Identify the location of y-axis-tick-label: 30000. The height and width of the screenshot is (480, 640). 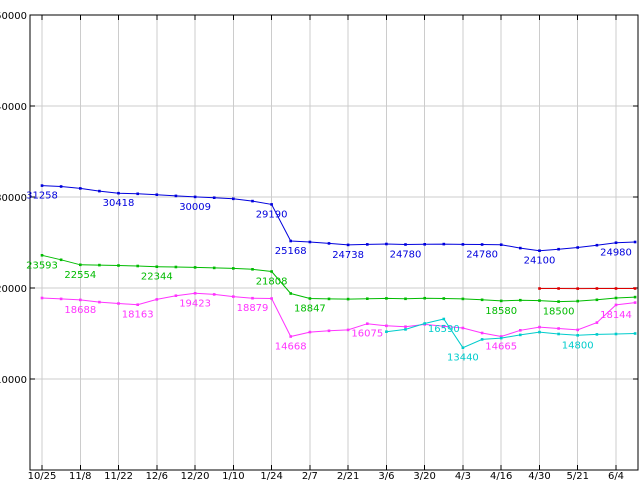
(13, 198).